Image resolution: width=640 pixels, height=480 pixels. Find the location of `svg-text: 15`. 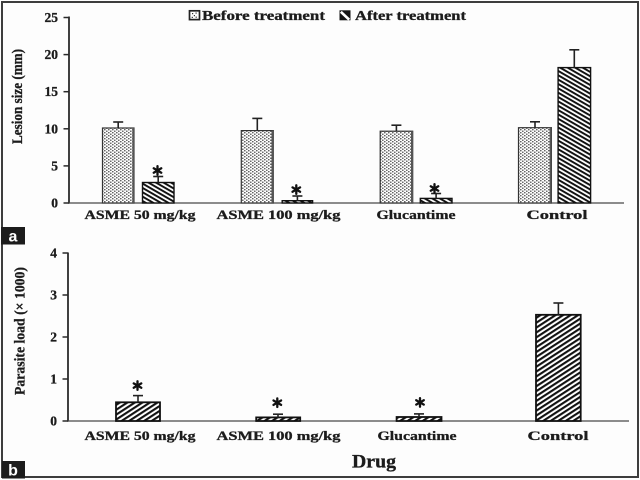

svg-text: 15 is located at coordinates (52, 91).